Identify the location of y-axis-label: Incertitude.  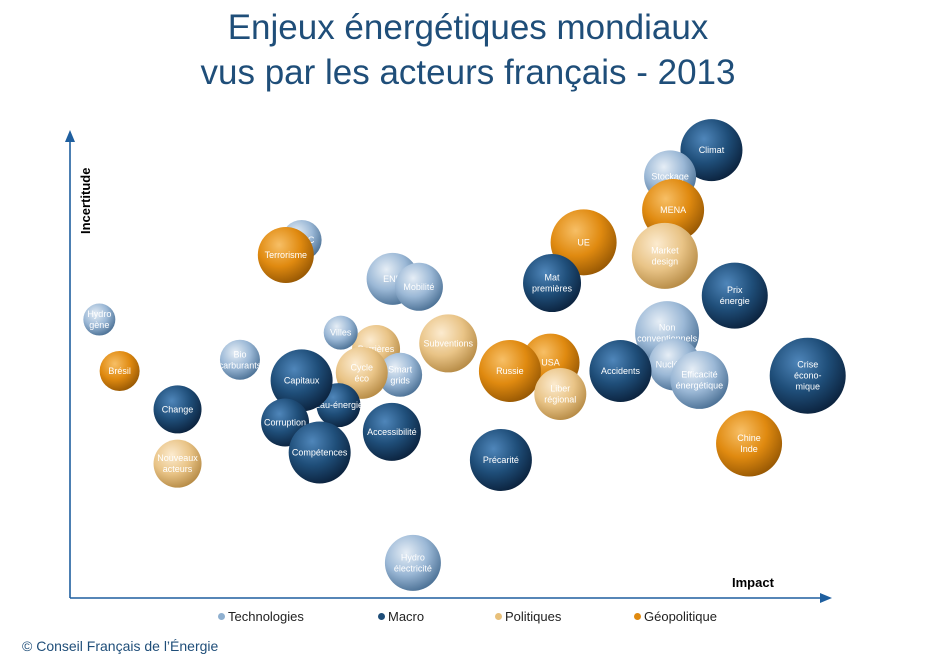
(85, 201).